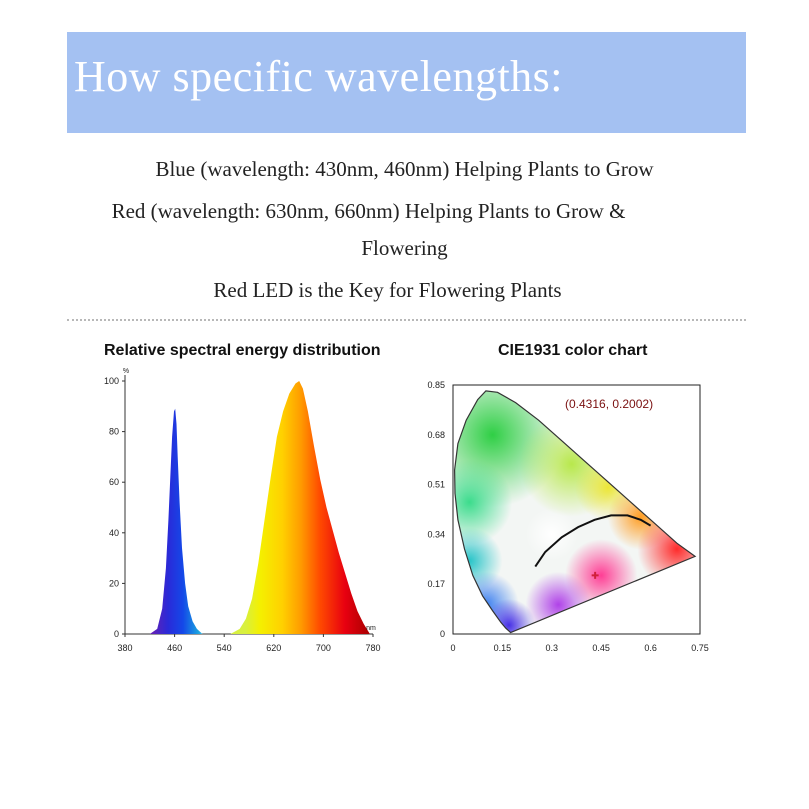 The width and height of the screenshot is (809, 809). I want to click on spectral-x-tick-label: 780, so click(372, 648).